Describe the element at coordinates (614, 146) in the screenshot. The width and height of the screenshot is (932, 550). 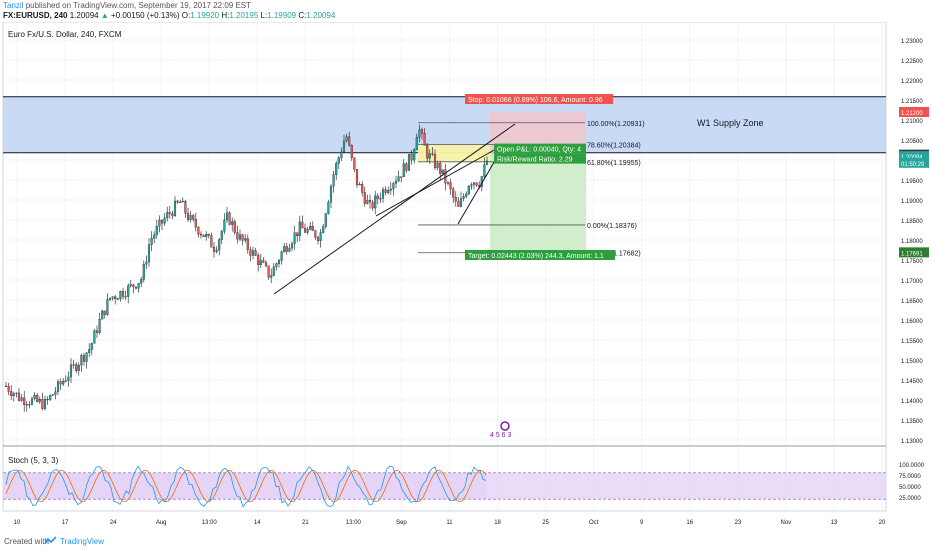
I see `fib-level-label: 78.60%(1.20384)` at that location.